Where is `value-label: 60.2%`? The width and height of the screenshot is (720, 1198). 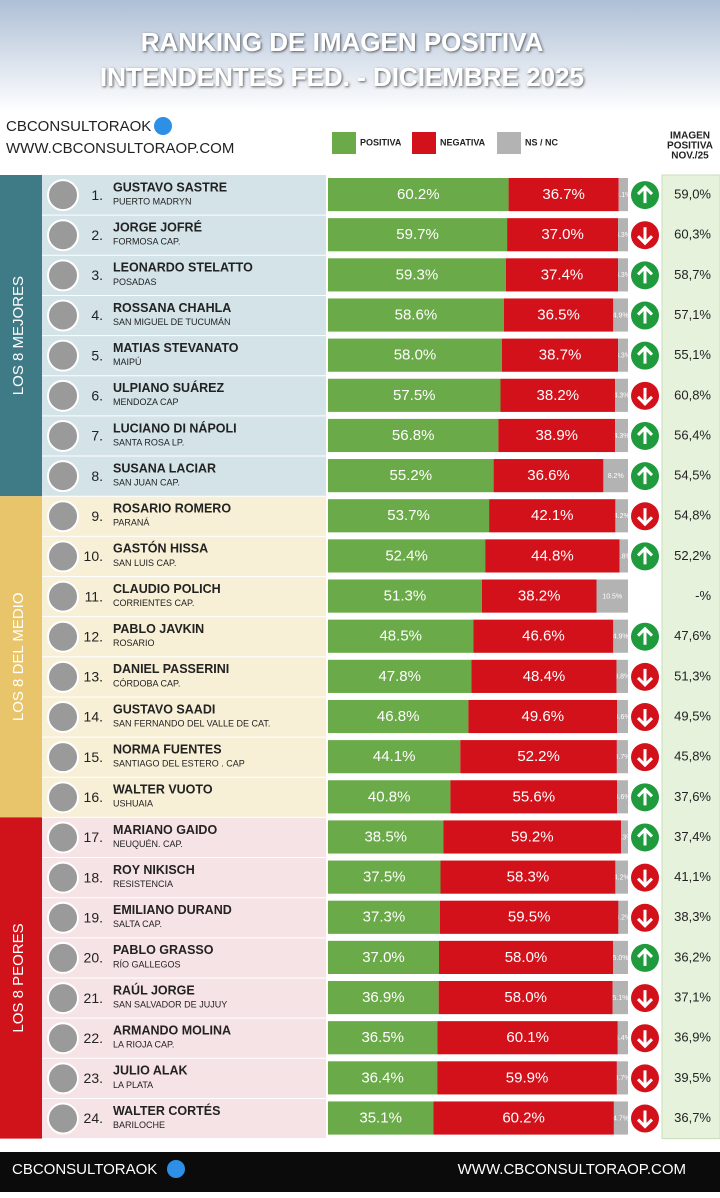 value-label: 60.2% is located at coordinates (523, 1117).